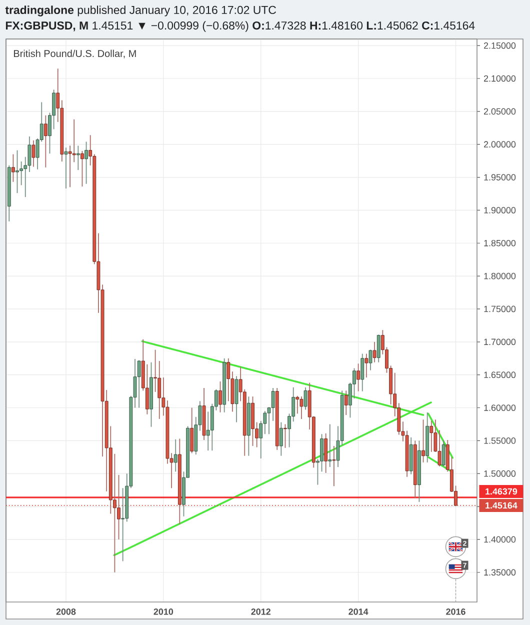 This screenshot has height=625, width=530. Describe the element at coordinates (260, 611) in the screenshot. I see `x-tick-label: 2012` at that location.